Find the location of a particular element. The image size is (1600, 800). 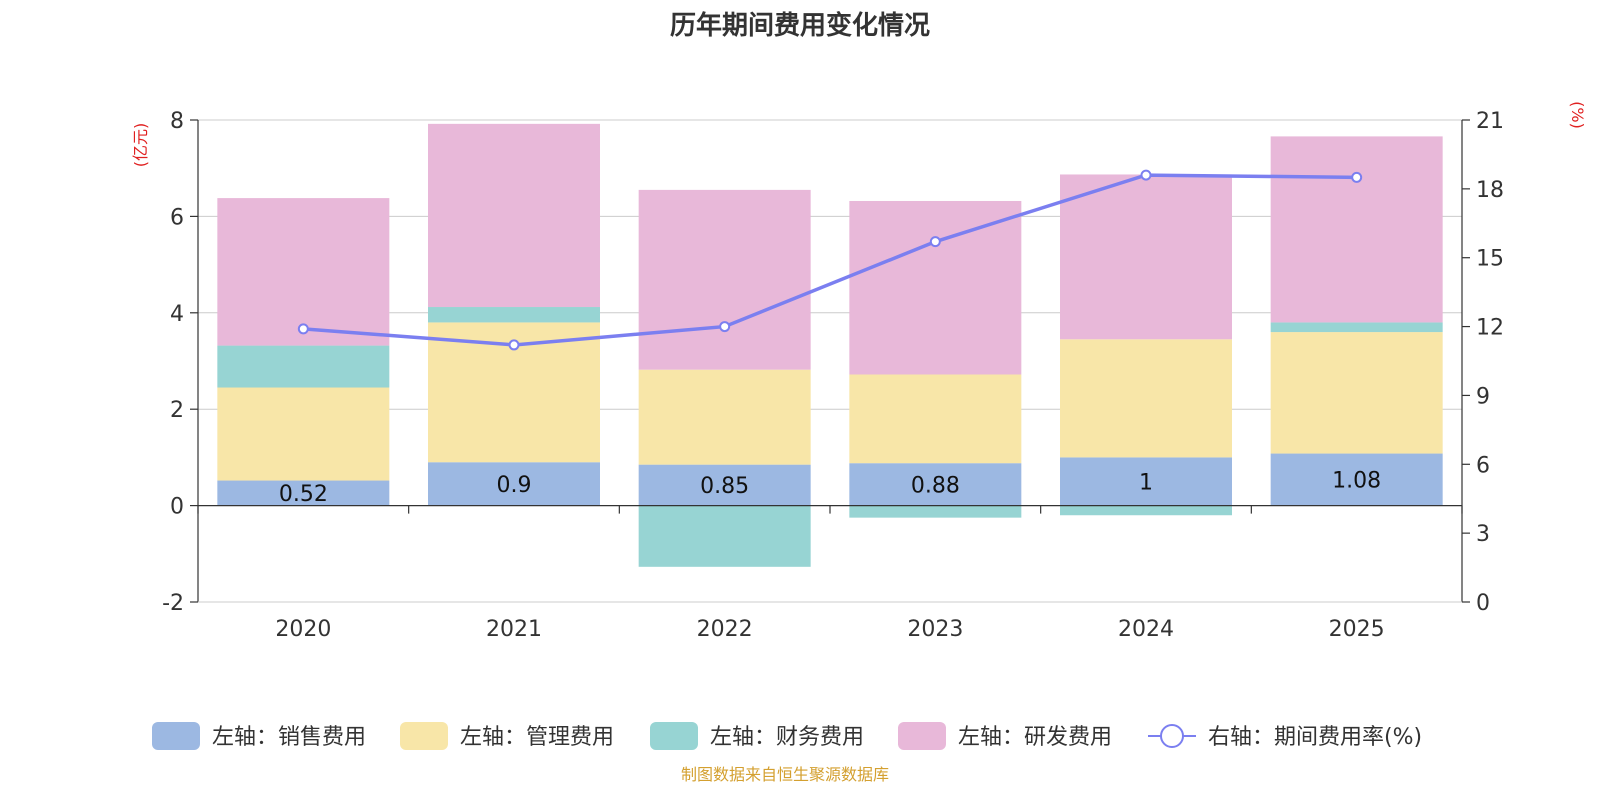

right-tick-label: 6 is located at coordinates (1483, 465).